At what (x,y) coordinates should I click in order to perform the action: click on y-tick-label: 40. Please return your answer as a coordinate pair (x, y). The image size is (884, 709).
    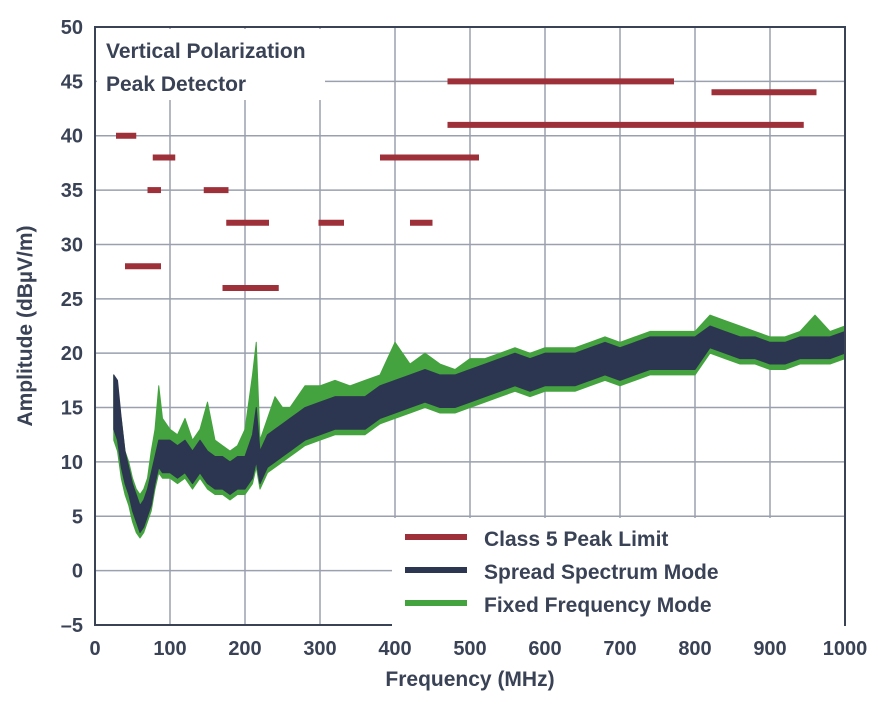
    Looking at the image, I should click on (72, 137).